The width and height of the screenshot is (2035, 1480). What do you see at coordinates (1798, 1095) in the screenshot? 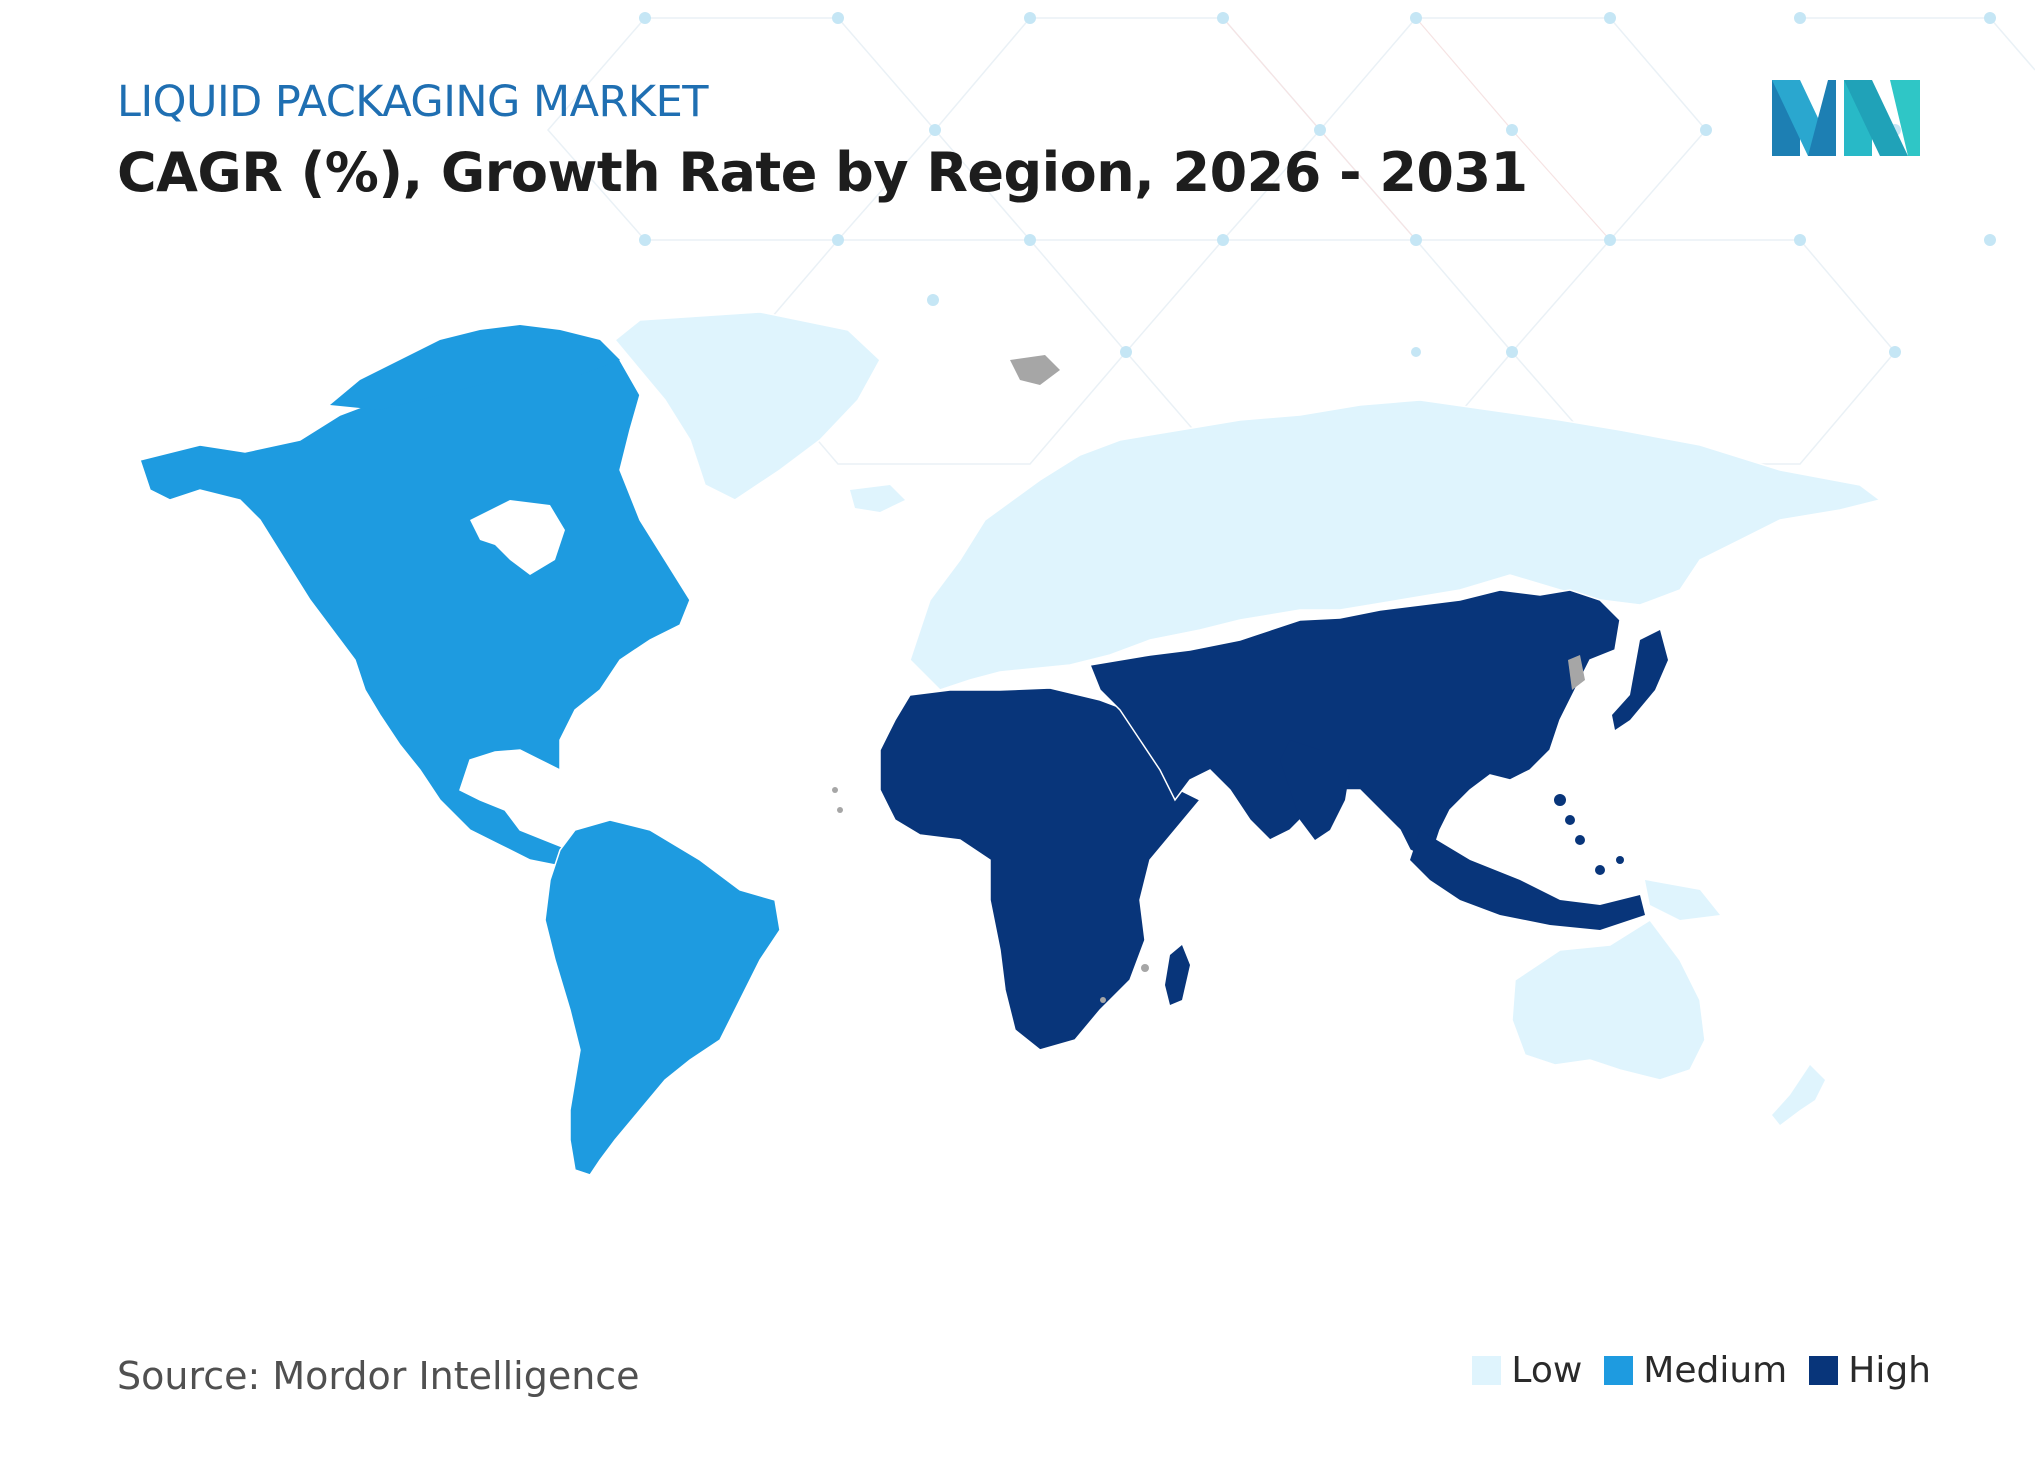
I see `region-new-zealand` at bounding box center [1798, 1095].